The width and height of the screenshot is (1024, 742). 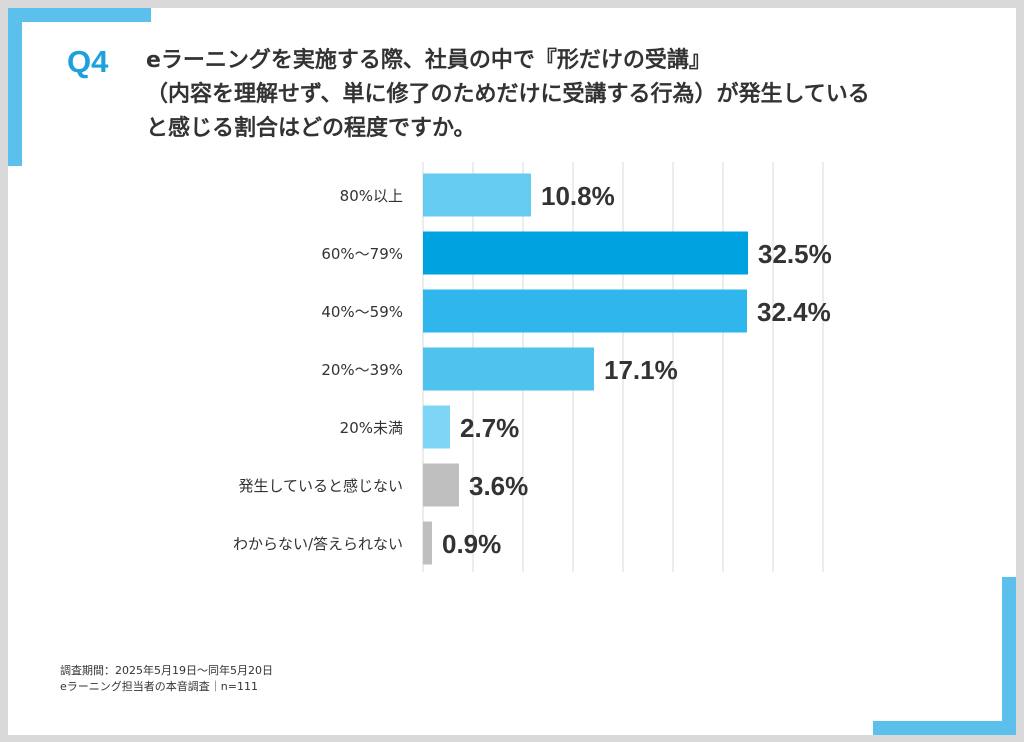 I want to click on survey-period: 調査期間：2025年5月19日～同年5月20日, so click(x=166, y=670).